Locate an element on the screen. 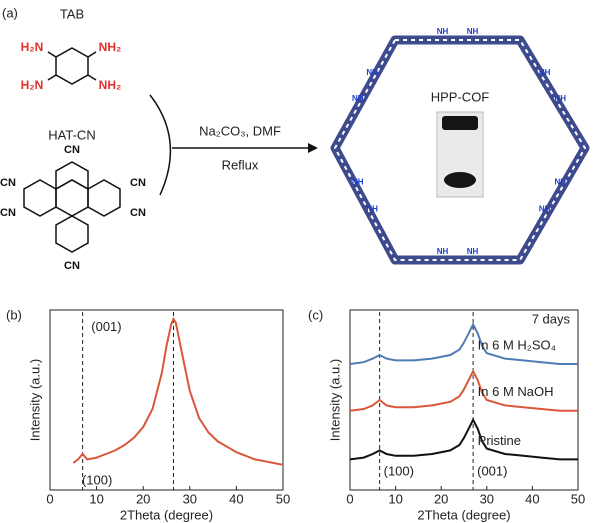 Image resolution: width=609 pixels, height=523 pixels. panel-label: (b) is located at coordinates (14, 314).